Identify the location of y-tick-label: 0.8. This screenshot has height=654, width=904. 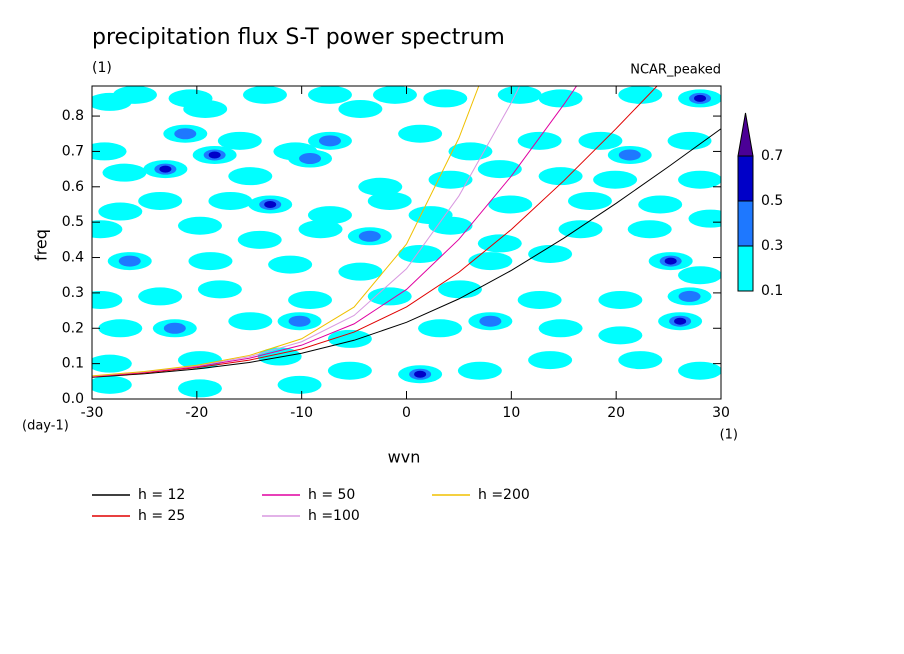
(73, 116).